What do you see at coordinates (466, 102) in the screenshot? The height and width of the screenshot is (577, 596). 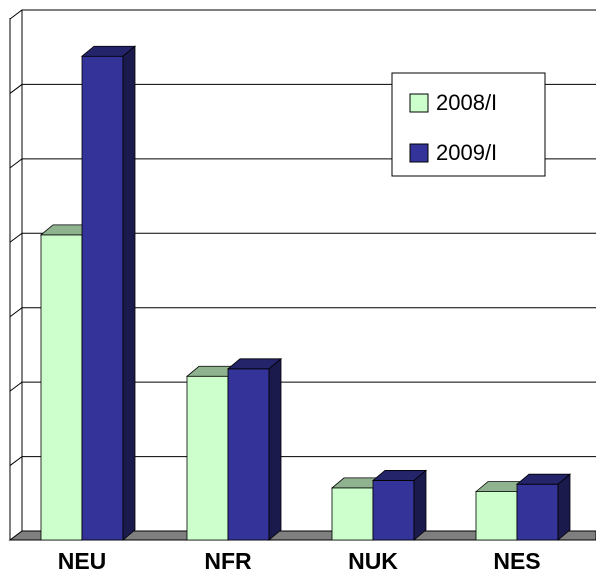 I see `legend-label: 2008/I` at bounding box center [466, 102].